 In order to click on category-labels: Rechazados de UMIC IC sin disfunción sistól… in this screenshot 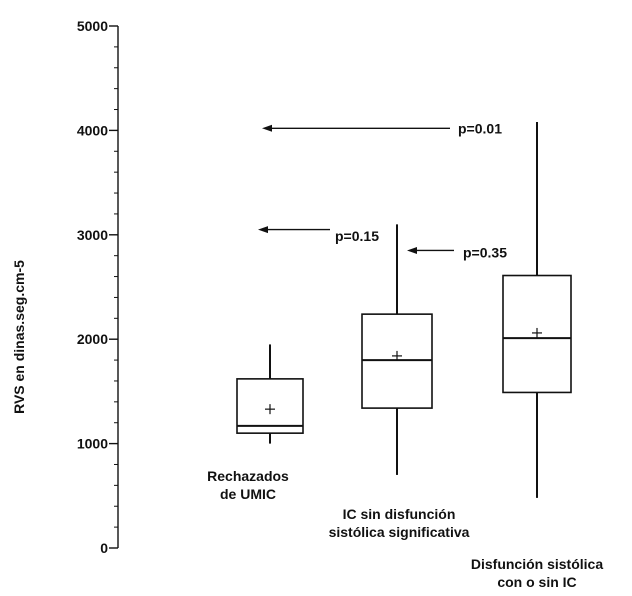, I will do `click(405, 529)`.